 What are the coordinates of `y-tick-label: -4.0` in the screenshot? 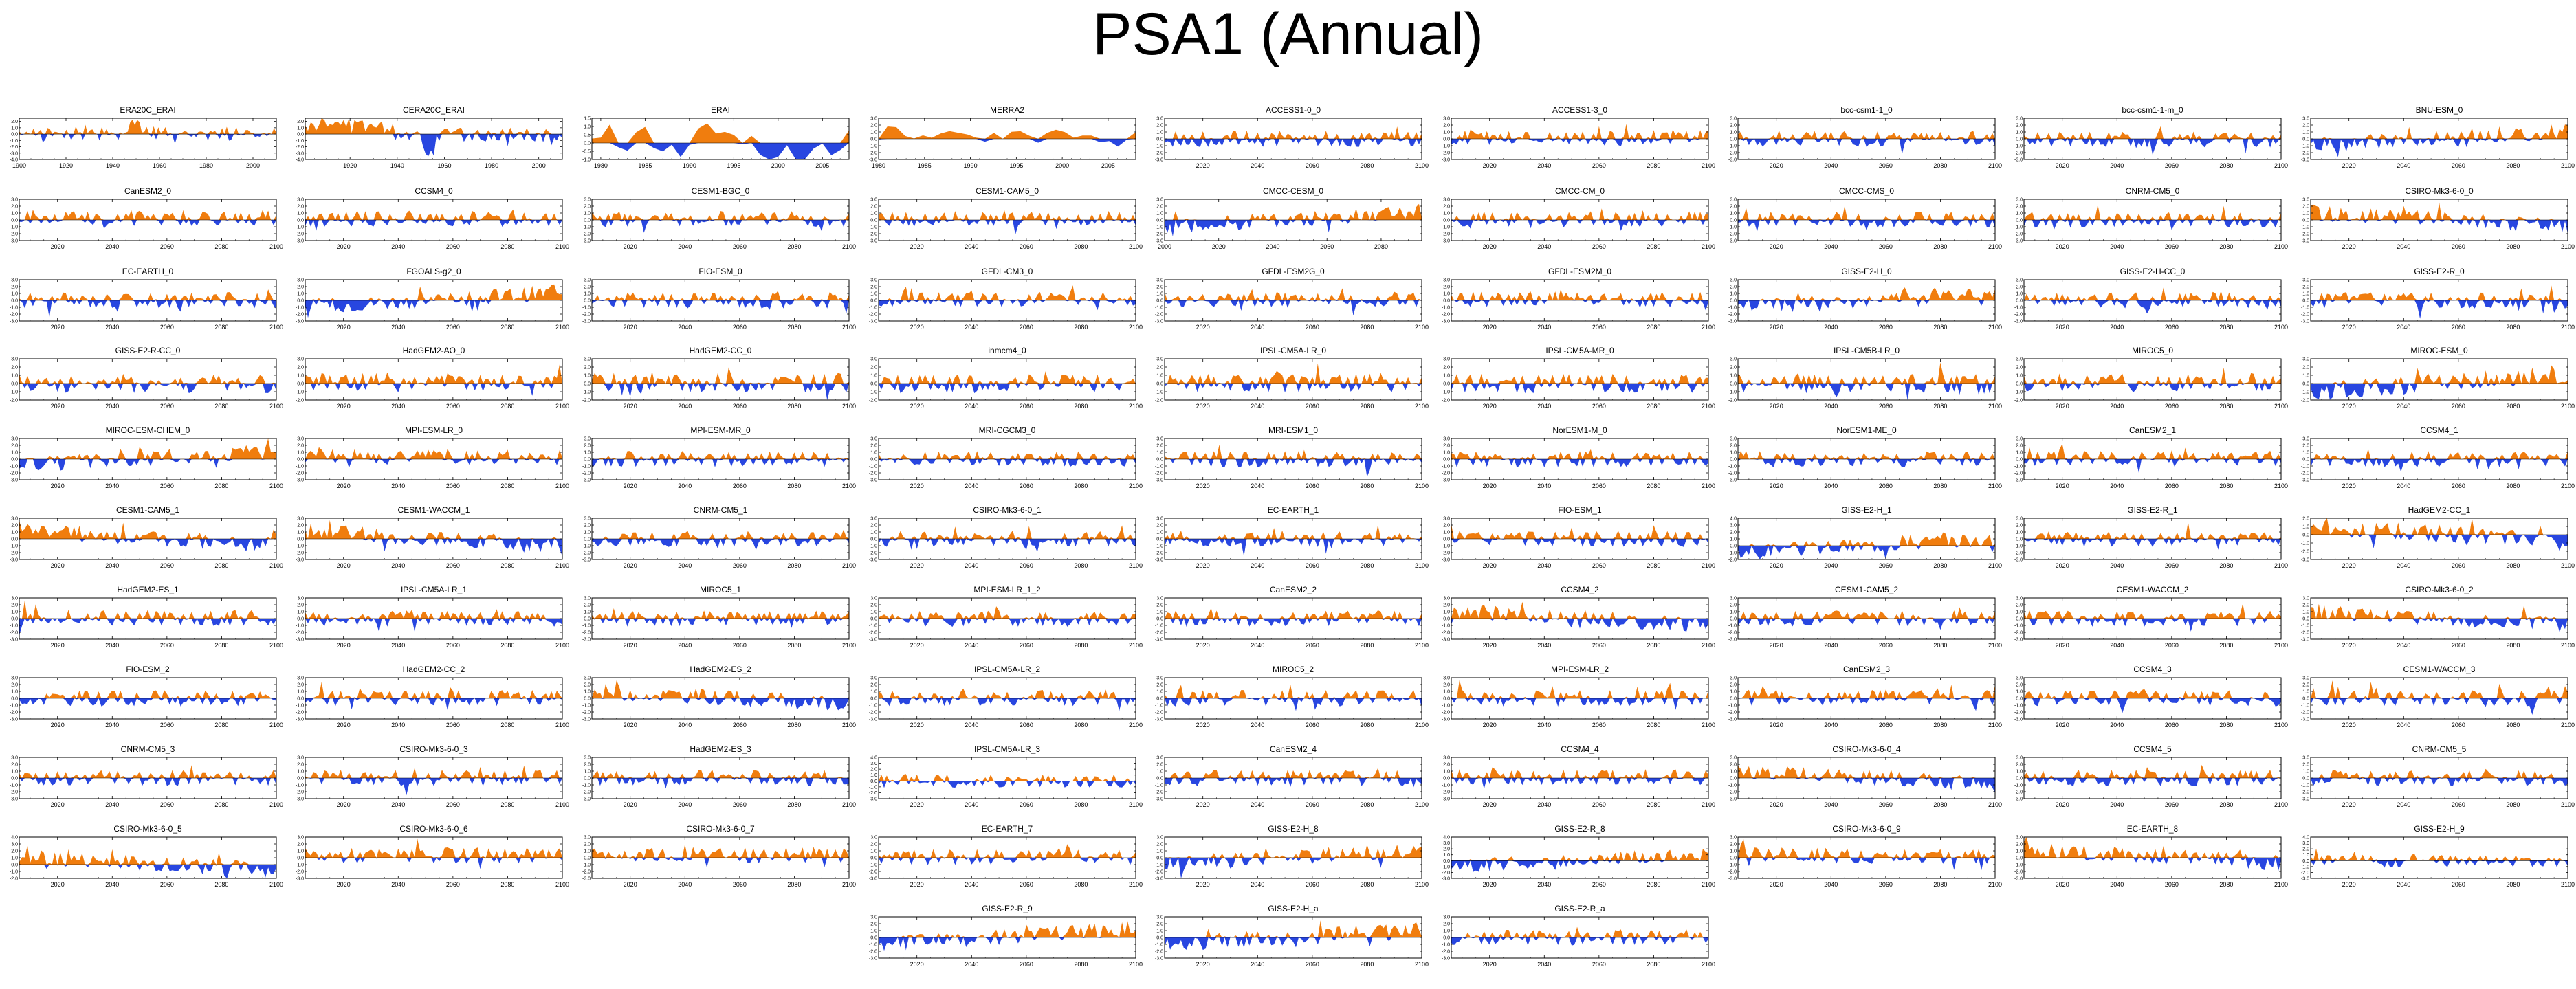 It's located at (300, 160).